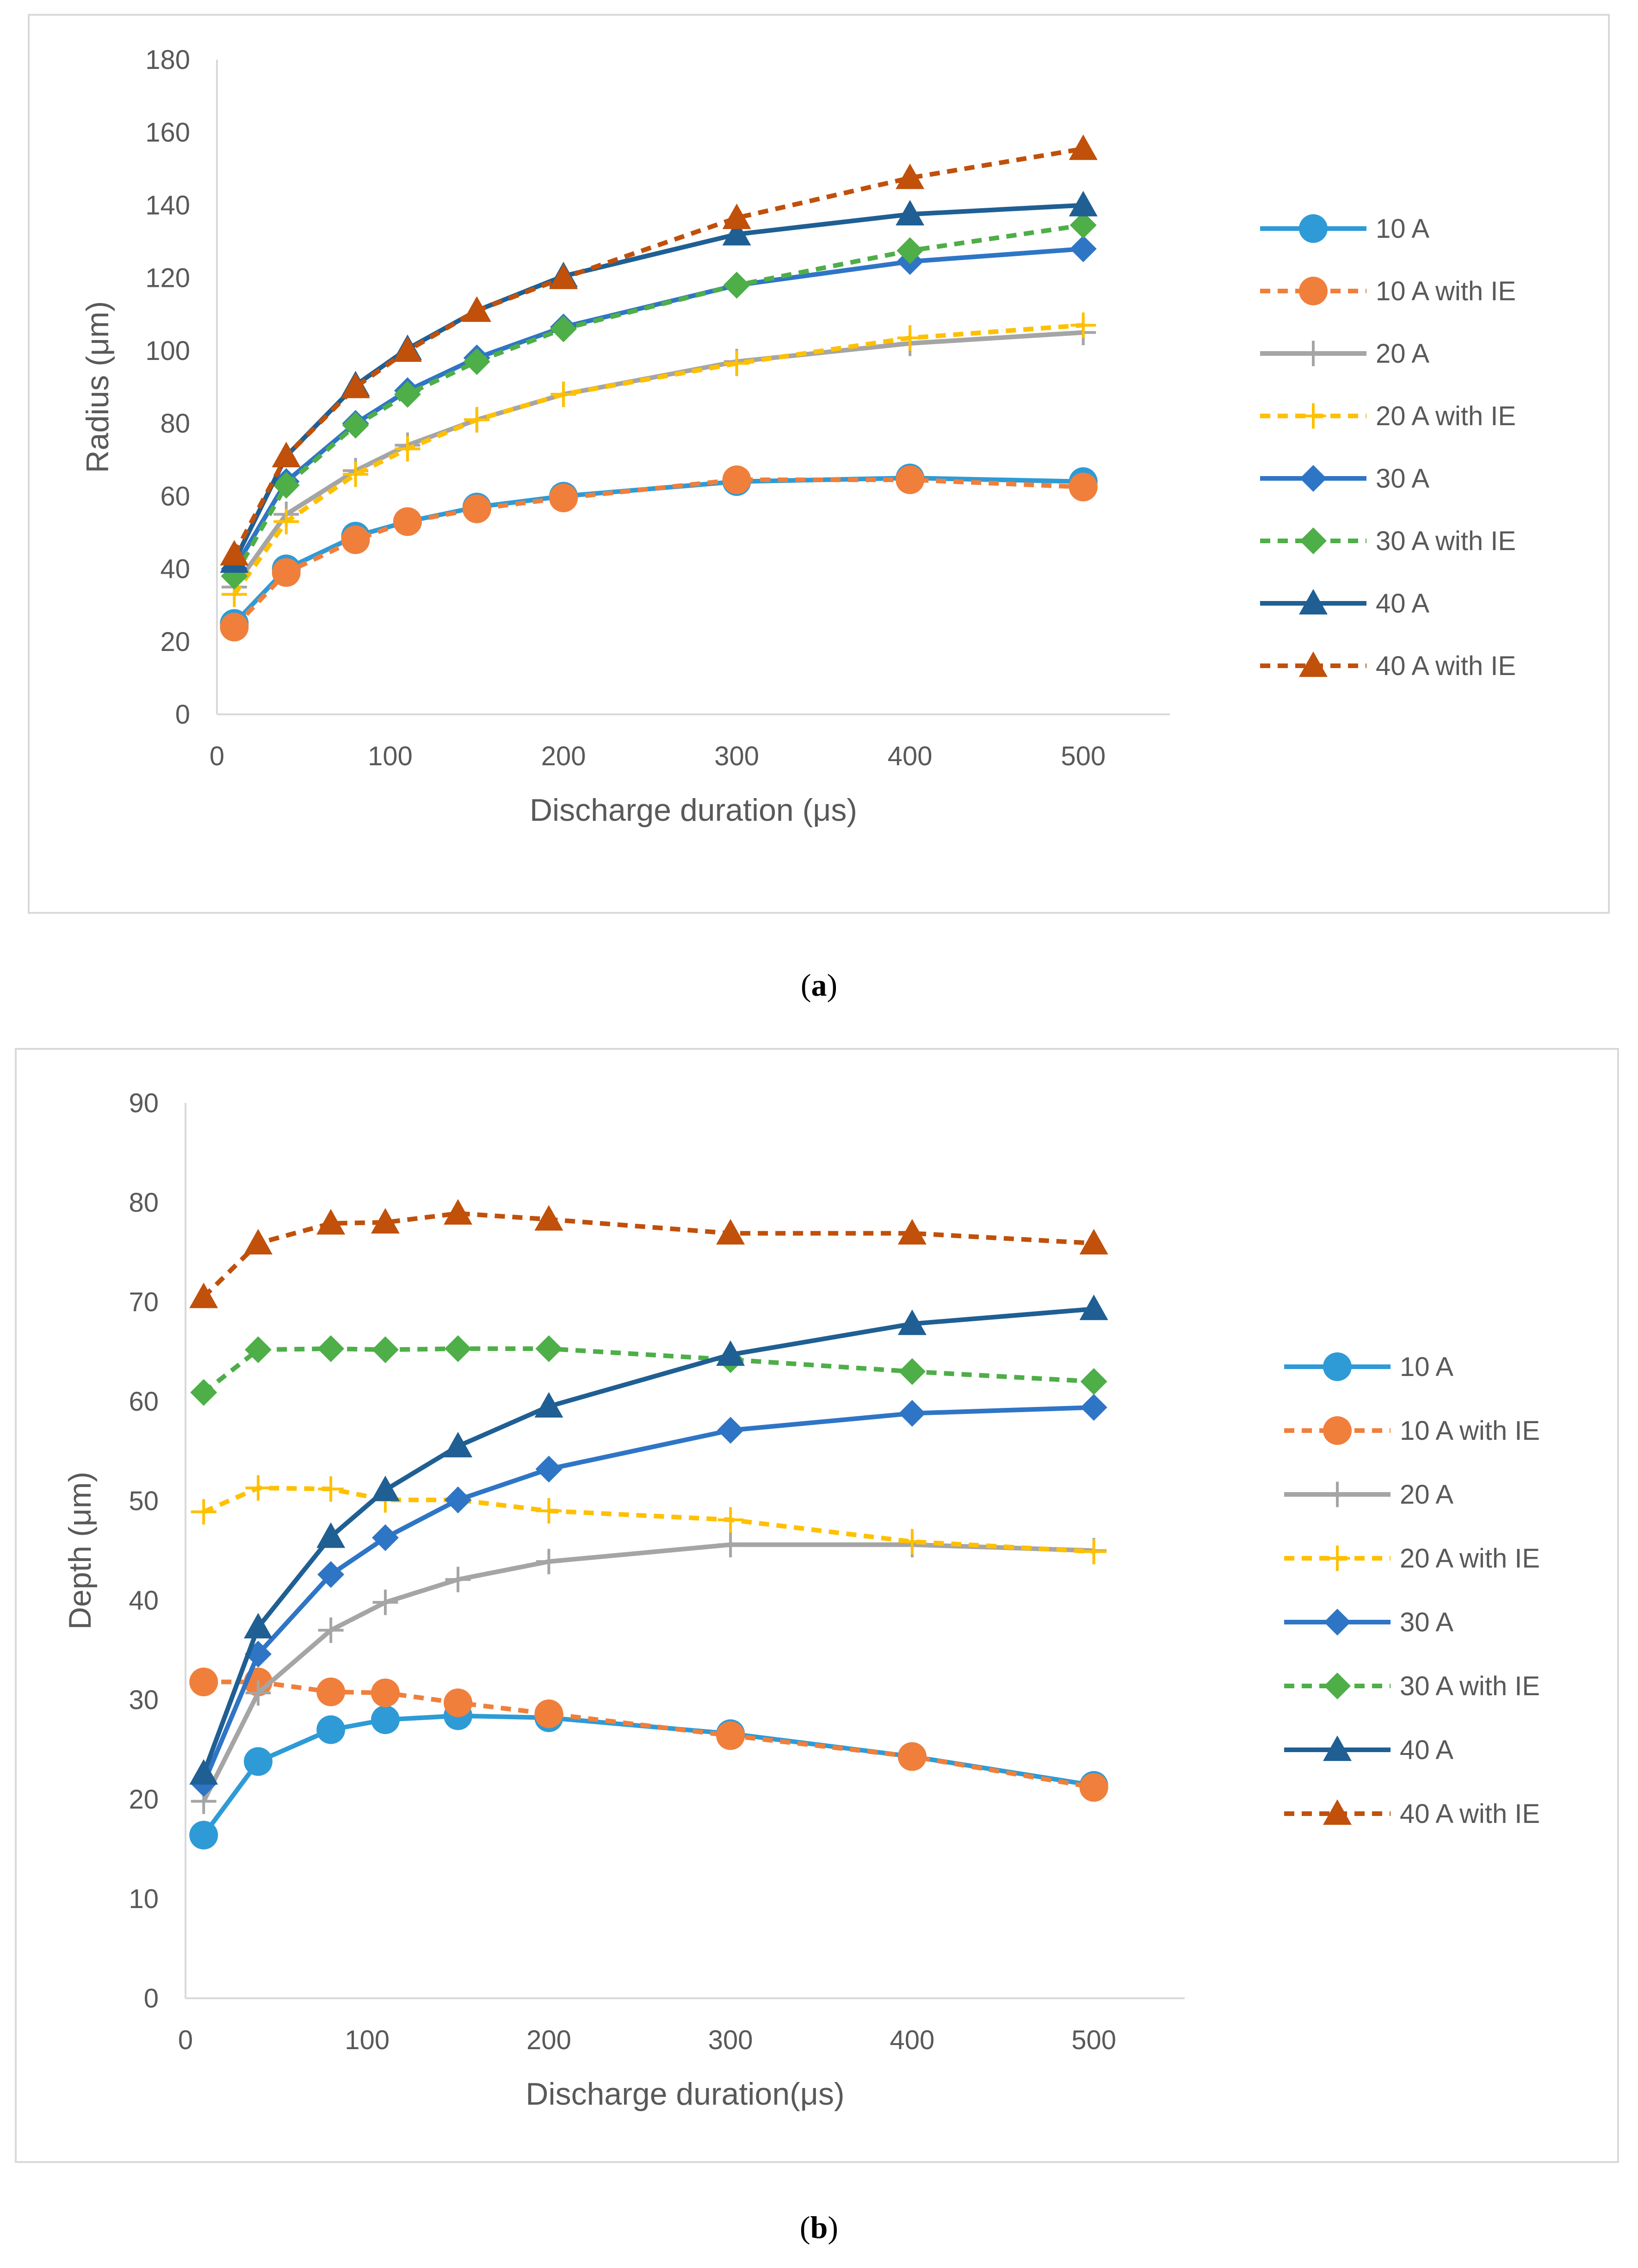  Describe the element at coordinates (144, 1501) in the screenshot. I see `chart-b-y-tick-label: 50` at that location.